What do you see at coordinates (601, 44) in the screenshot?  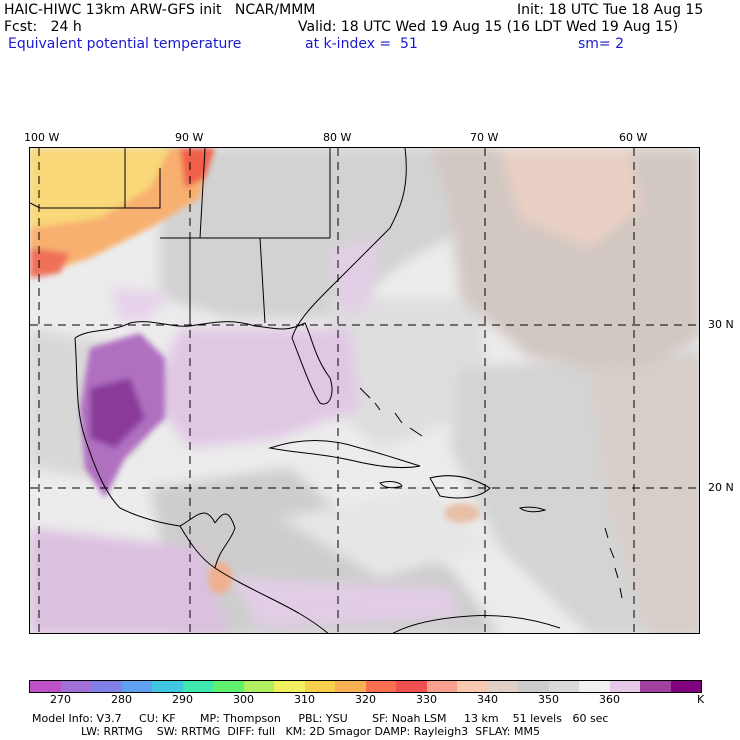 I see `smoothing: sm= 2` at bounding box center [601, 44].